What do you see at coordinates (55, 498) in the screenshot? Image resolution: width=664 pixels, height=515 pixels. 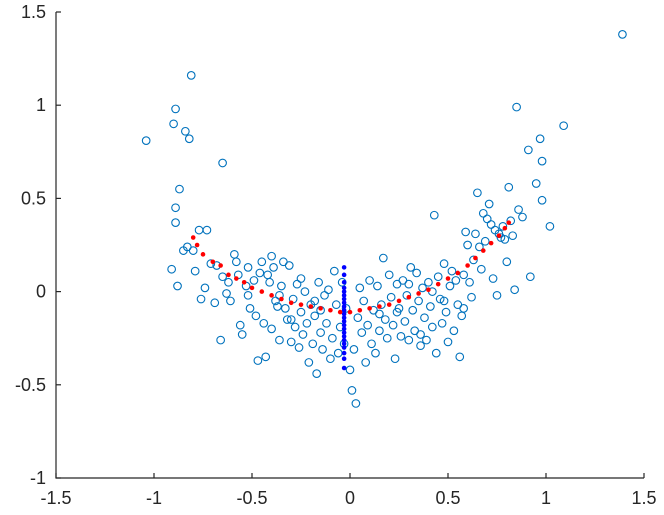 I see `x-tick-label: -1.5` at bounding box center [55, 498].